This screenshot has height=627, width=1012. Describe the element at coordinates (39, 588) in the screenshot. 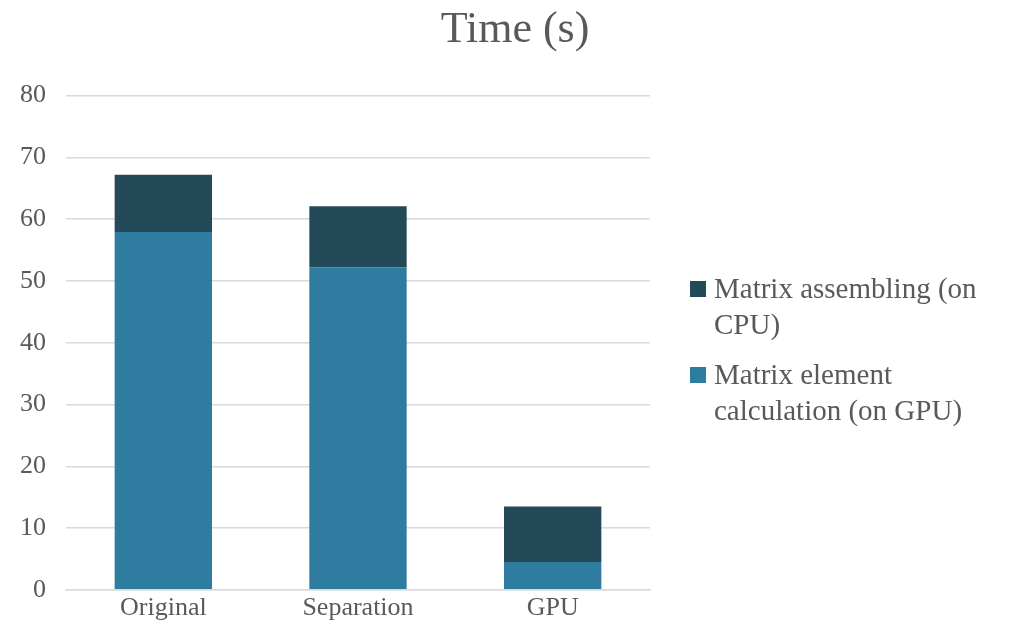

I see `y-tick-label: 0` at that location.